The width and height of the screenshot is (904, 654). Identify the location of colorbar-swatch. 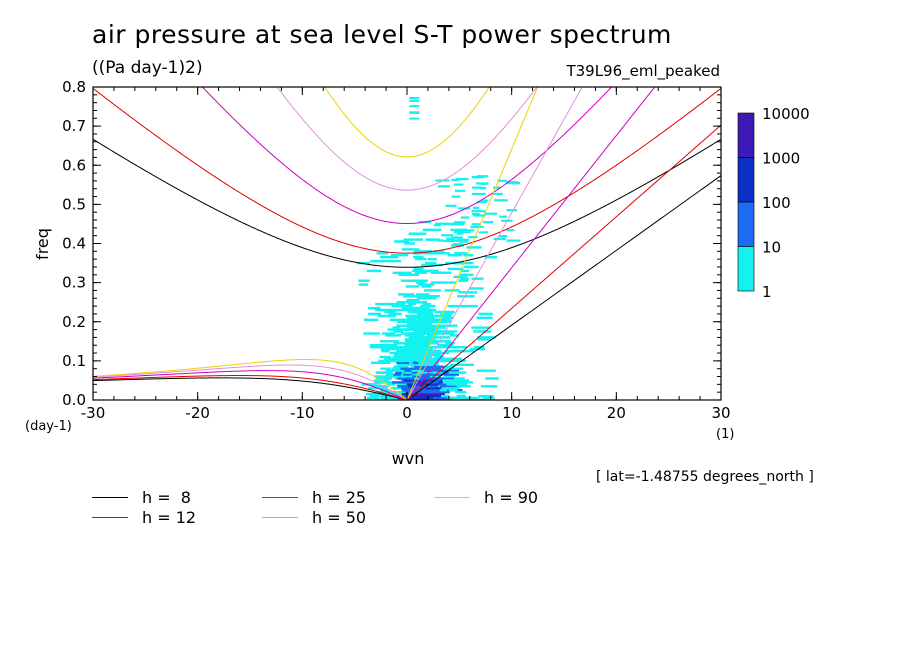
(746, 180).